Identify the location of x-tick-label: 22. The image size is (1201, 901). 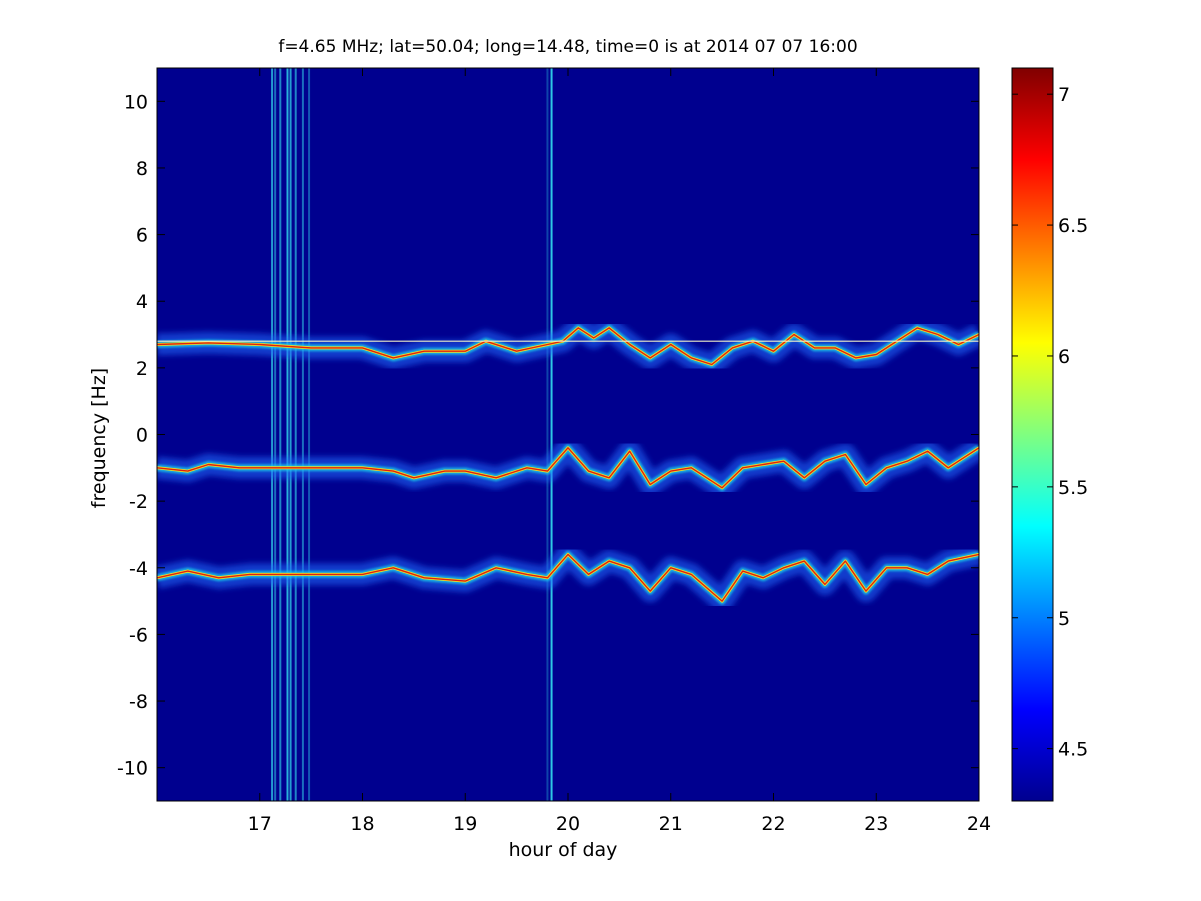
(773, 824).